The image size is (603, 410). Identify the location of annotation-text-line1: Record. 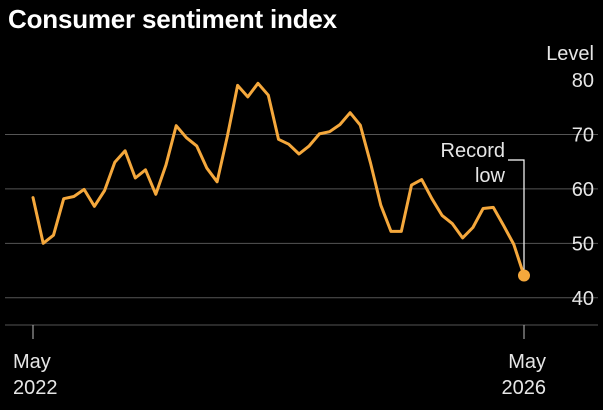
(473, 151).